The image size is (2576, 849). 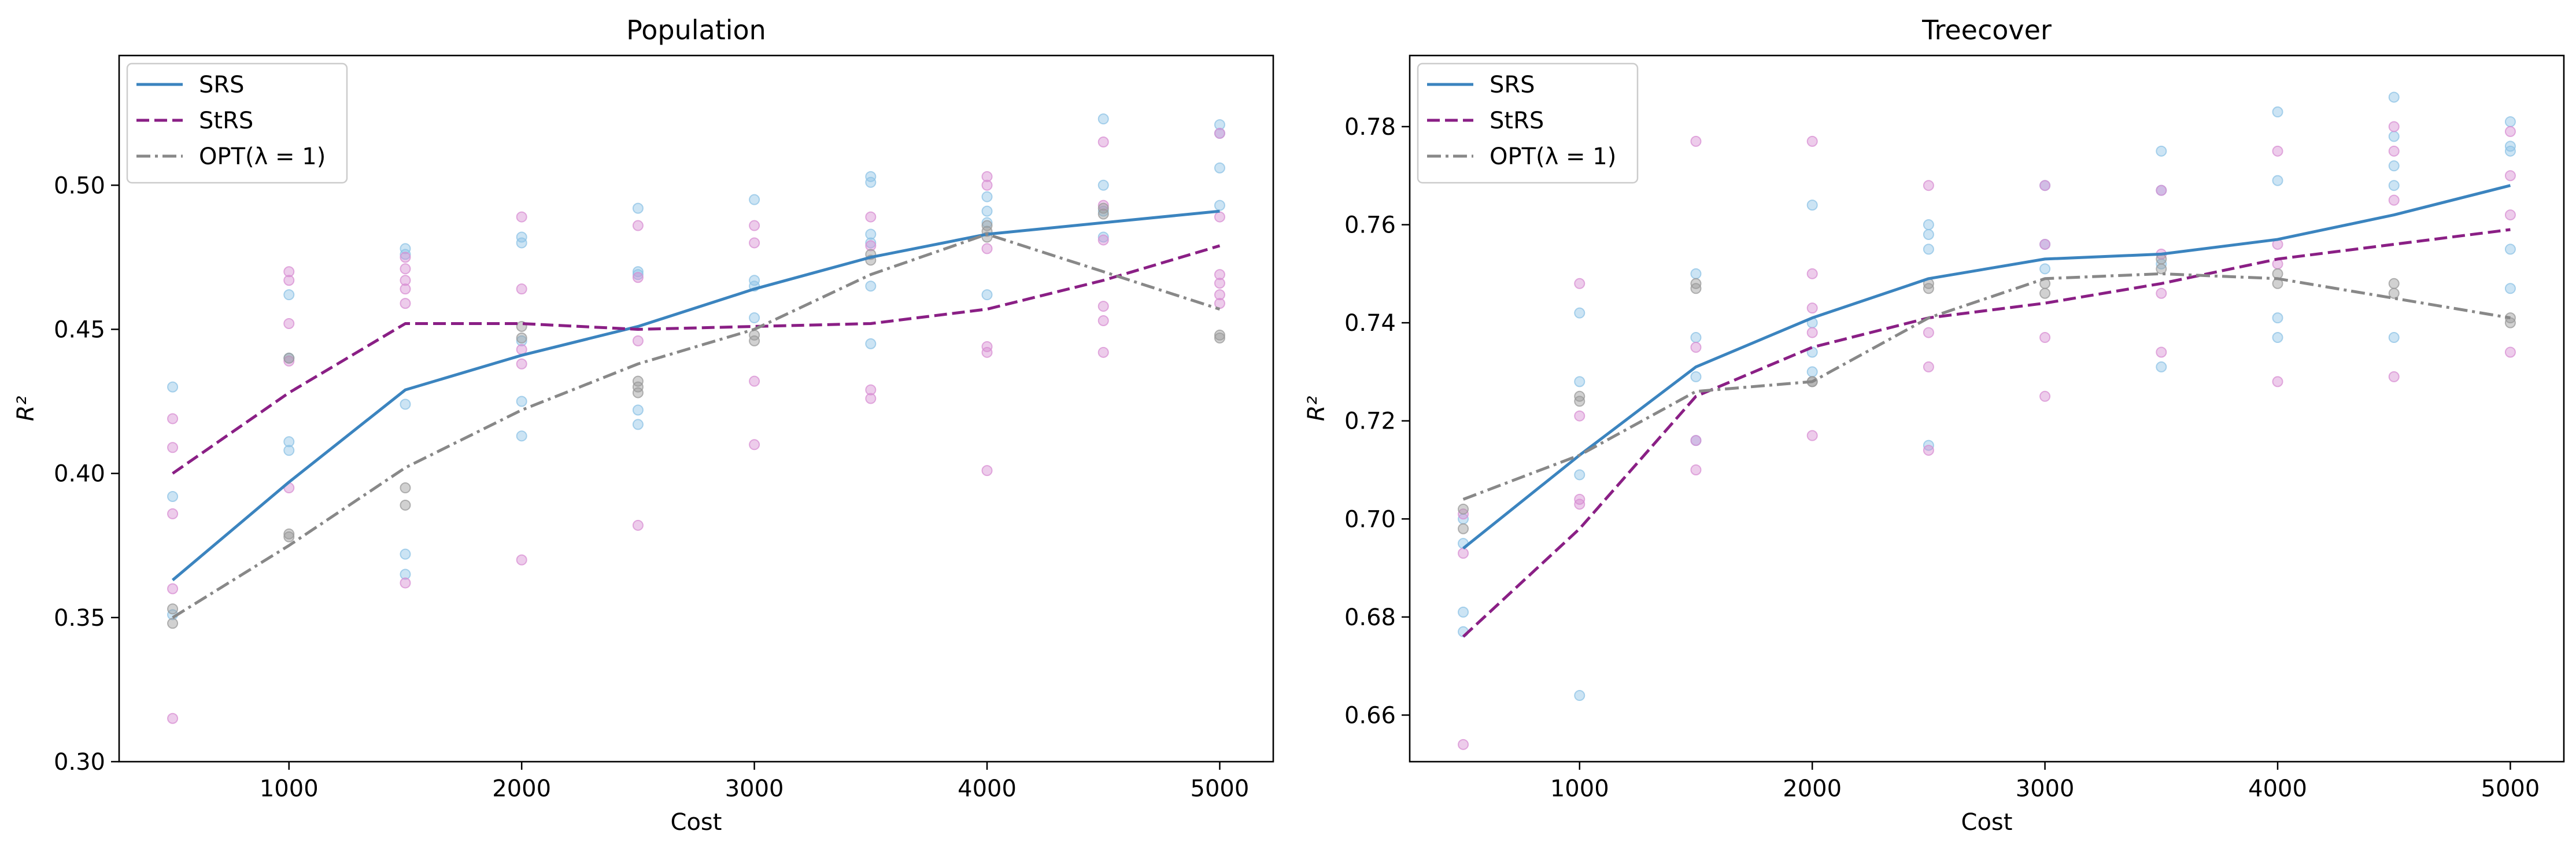 What do you see at coordinates (1812, 789) in the screenshot?
I see `x-tick-label: 2000` at bounding box center [1812, 789].